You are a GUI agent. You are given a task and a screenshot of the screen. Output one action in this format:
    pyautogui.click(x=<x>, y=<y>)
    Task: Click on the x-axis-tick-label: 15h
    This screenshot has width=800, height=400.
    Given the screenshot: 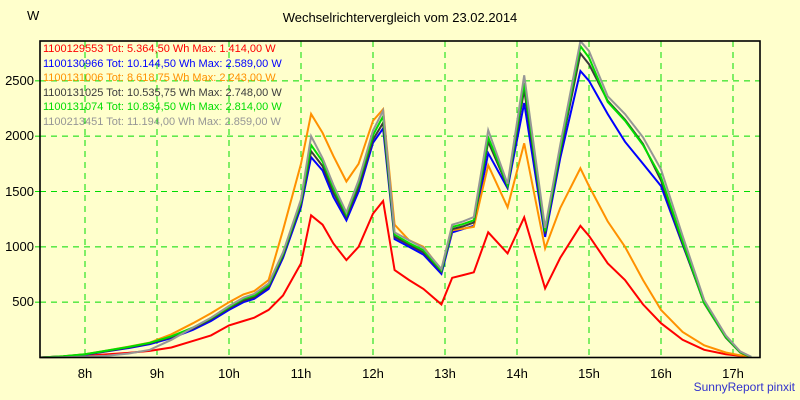 What is the action you would take?
    pyautogui.click(x=589, y=373)
    